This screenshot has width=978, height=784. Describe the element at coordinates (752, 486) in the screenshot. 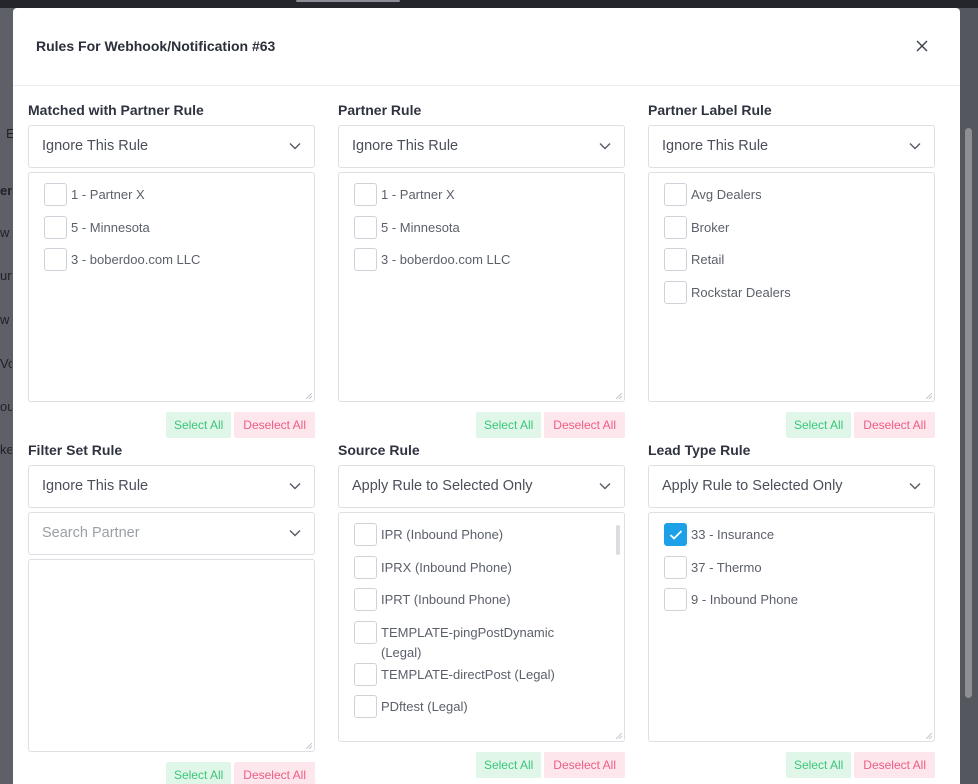

I see `select-value: Apply Rule to Selected Only` at that location.